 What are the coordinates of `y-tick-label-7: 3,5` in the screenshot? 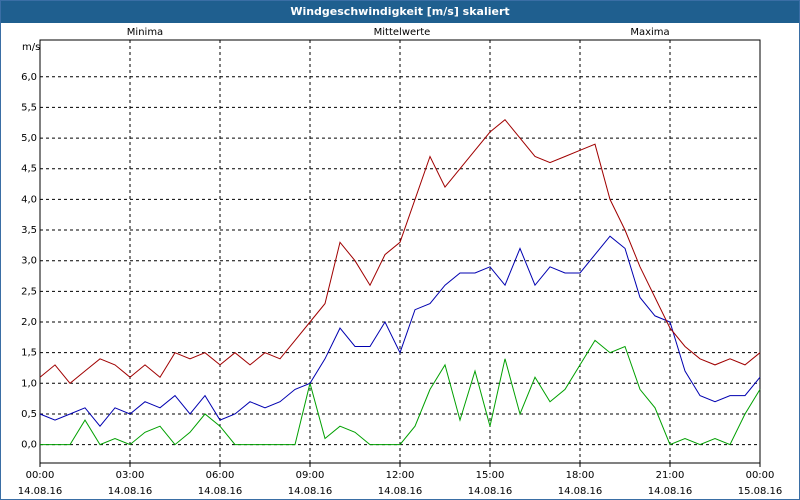 It's located at (29, 230).